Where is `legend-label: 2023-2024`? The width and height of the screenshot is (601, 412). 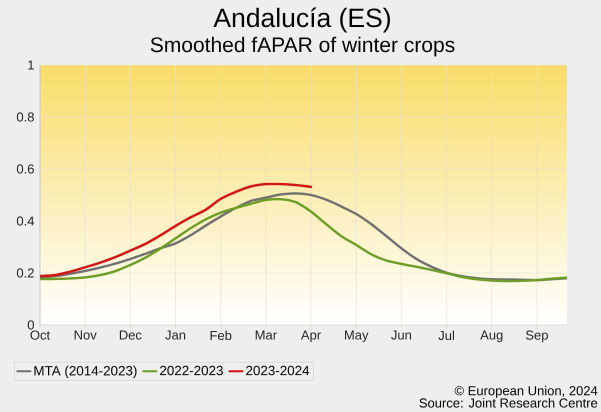
legend-label: 2023-2024 is located at coordinates (278, 371).